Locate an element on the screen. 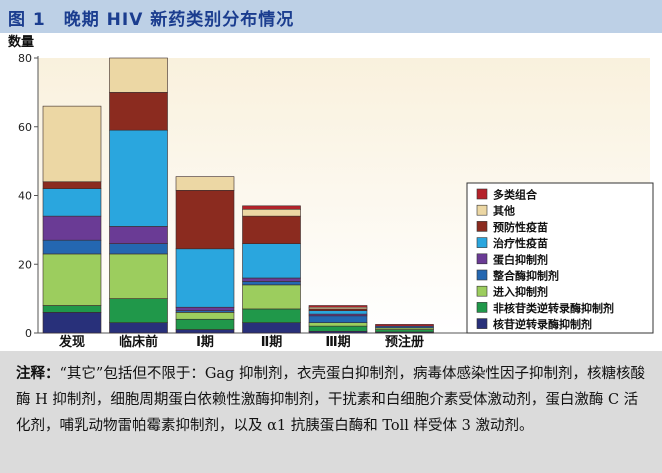  y-tick-label: 80 is located at coordinates (25, 58).